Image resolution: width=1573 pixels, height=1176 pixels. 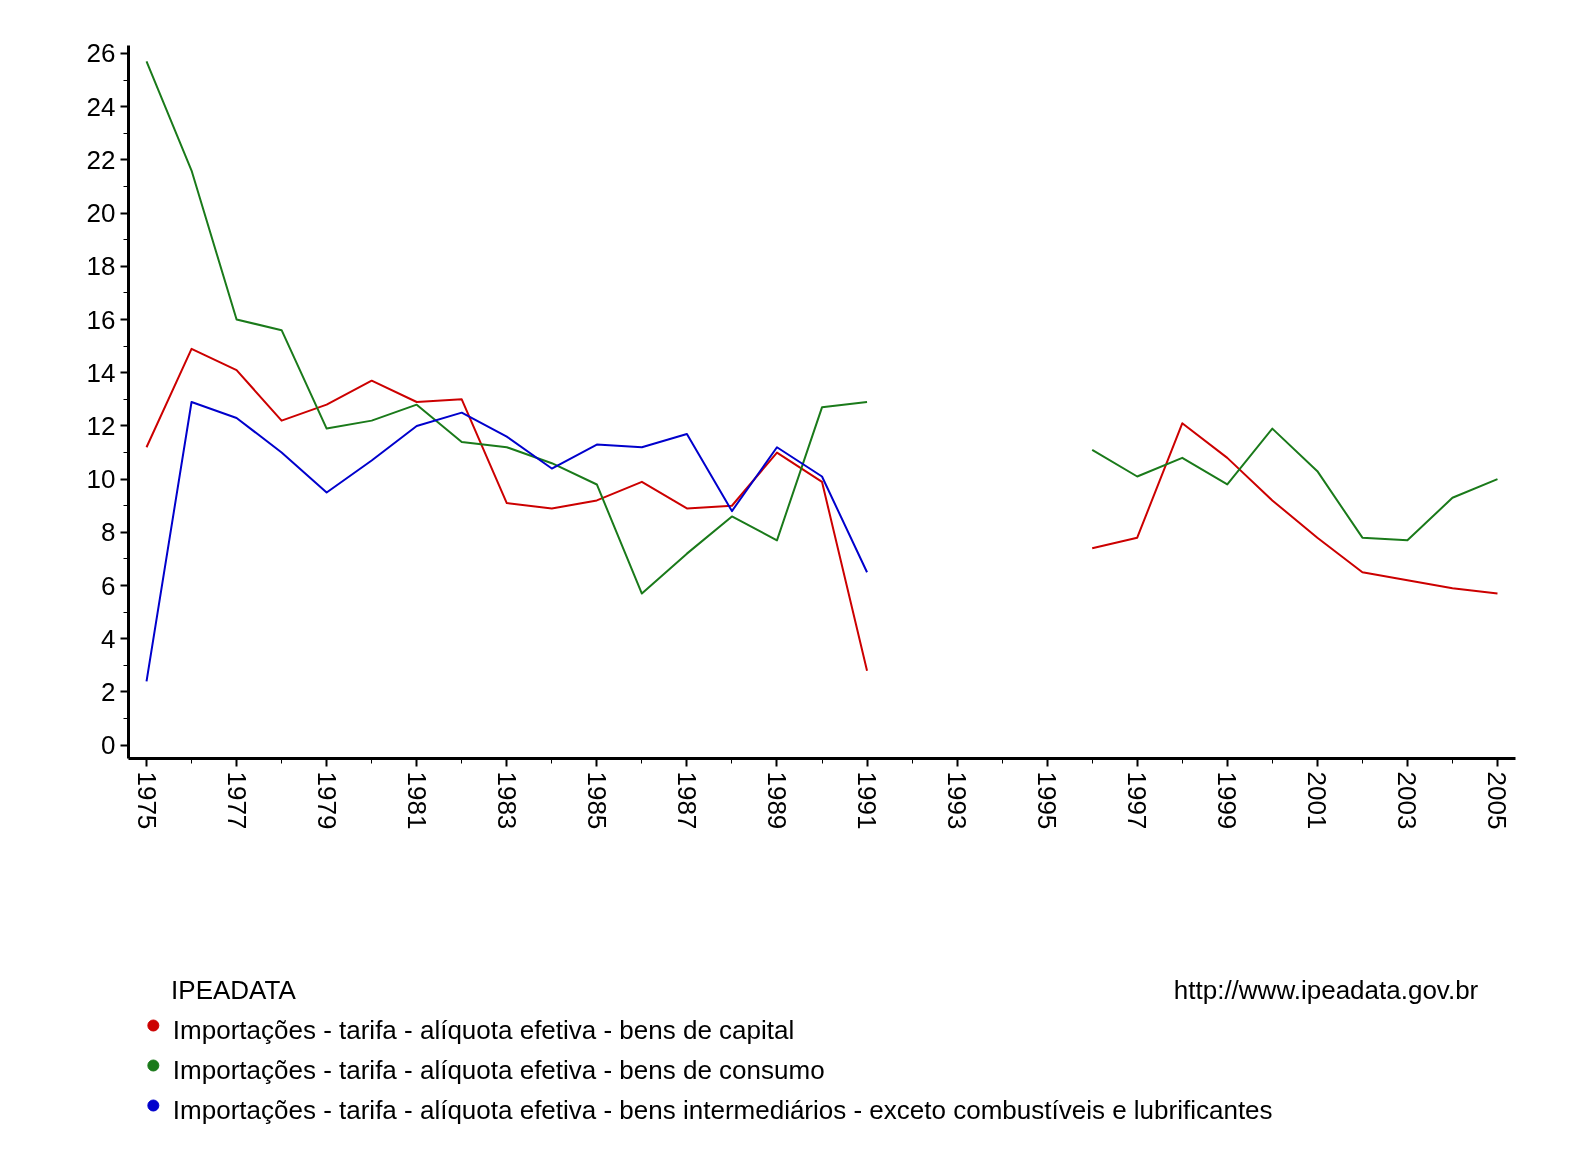 What do you see at coordinates (101, 425) in the screenshot?
I see `y-tick-label: 12` at bounding box center [101, 425].